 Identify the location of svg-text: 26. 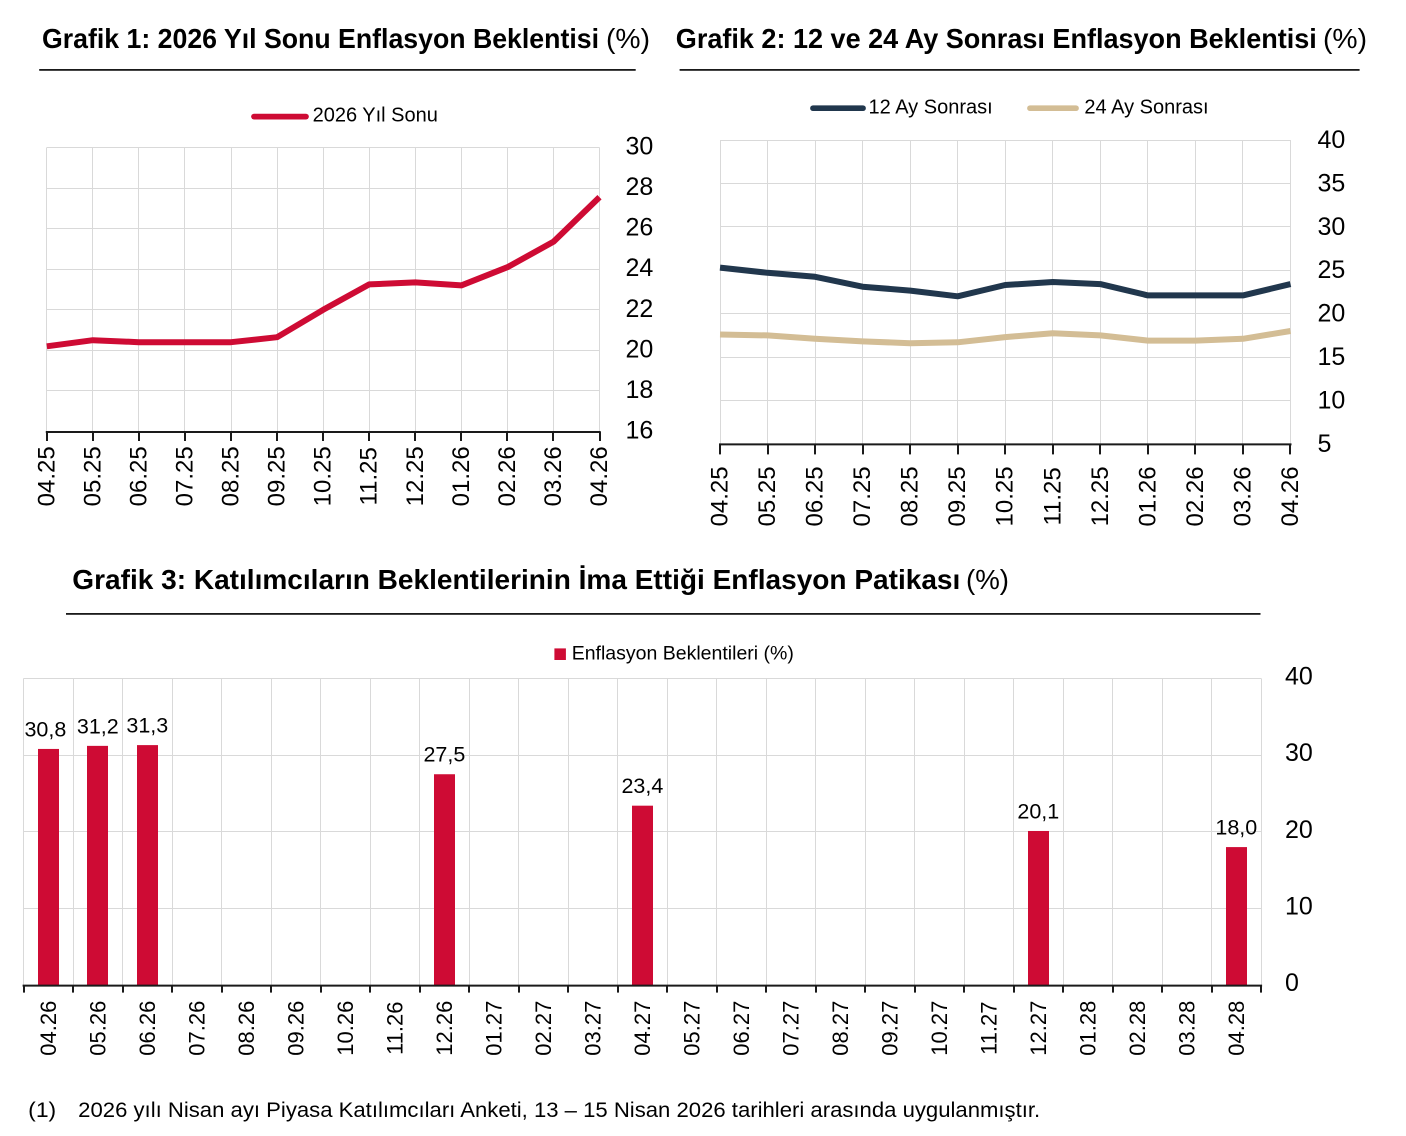
(640, 228).